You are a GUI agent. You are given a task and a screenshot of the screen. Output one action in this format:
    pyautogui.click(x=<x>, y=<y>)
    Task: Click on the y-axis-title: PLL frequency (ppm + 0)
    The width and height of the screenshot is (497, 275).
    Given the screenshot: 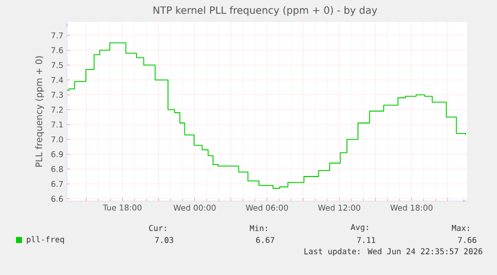 What is the action you would take?
    pyautogui.click(x=39, y=111)
    